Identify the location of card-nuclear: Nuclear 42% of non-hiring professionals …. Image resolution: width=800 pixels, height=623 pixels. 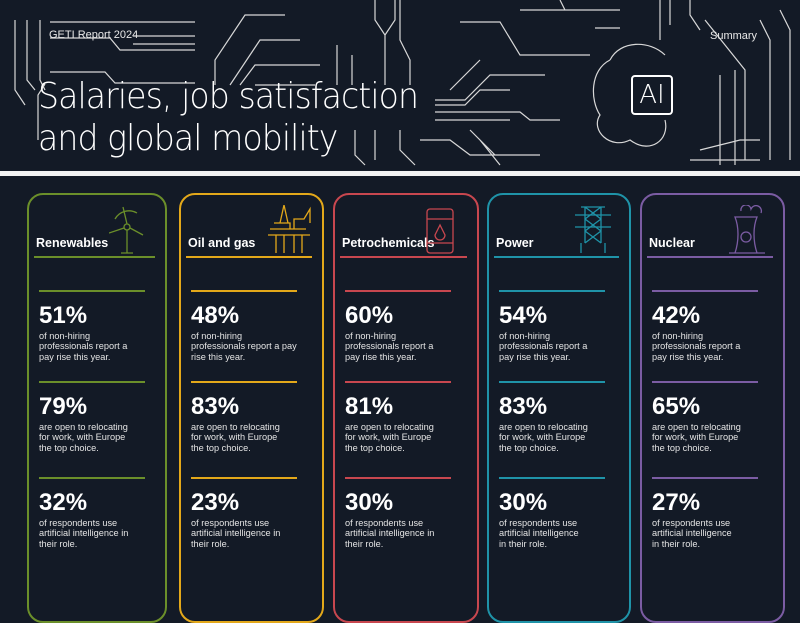
(712, 408).